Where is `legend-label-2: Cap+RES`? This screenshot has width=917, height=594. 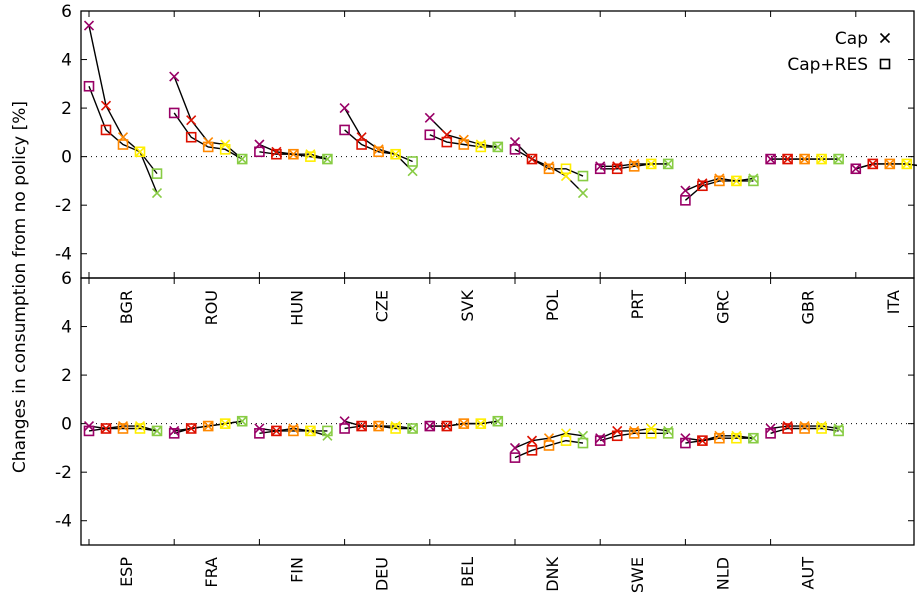
legend-label-2: Cap+RES is located at coordinates (827, 65).